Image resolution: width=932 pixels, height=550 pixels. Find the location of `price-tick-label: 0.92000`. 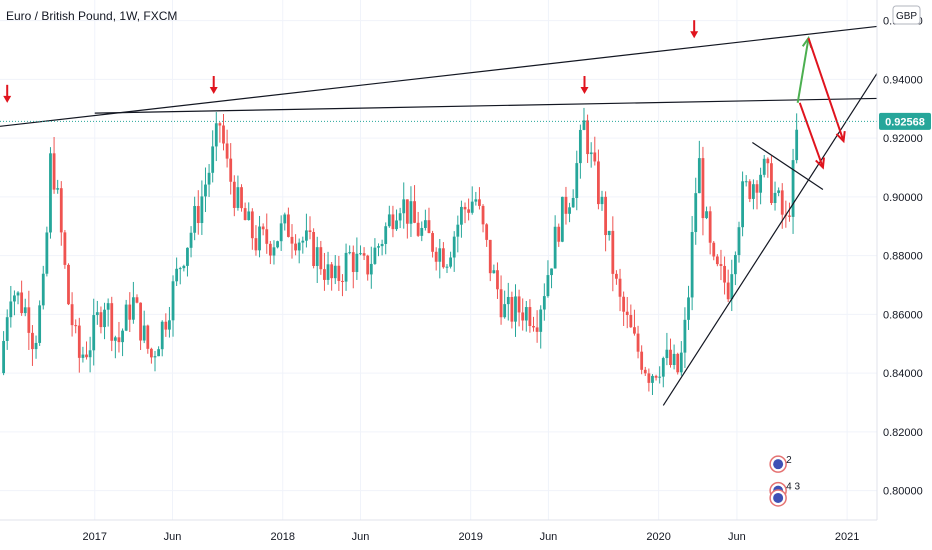

price-tick-label: 0.92000 is located at coordinates (903, 139).